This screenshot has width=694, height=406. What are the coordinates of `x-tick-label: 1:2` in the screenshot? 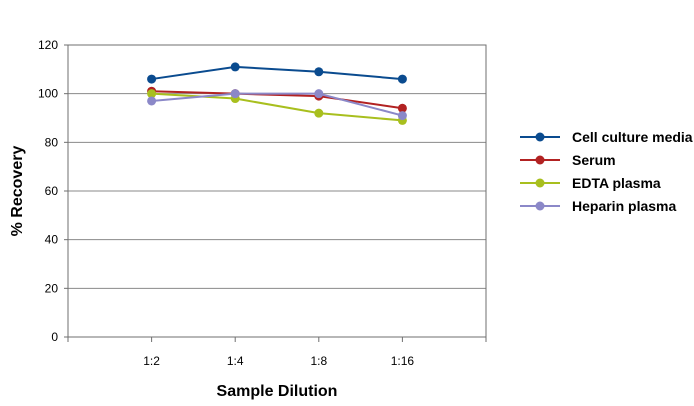 It's located at (151, 361).